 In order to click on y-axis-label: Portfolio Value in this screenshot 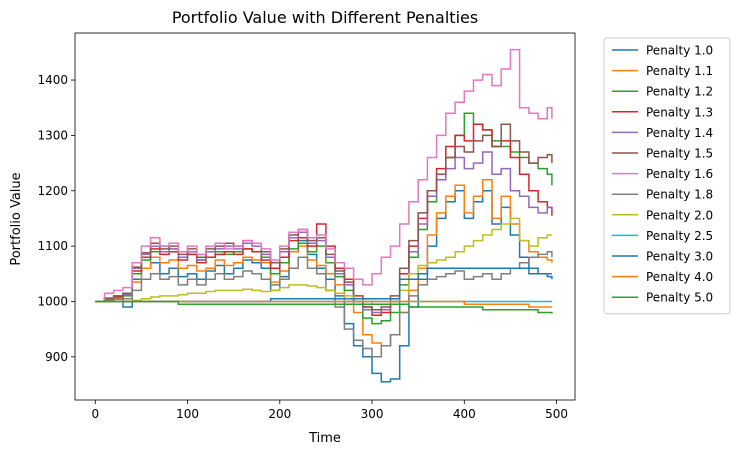, I will do `click(16, 218)`.